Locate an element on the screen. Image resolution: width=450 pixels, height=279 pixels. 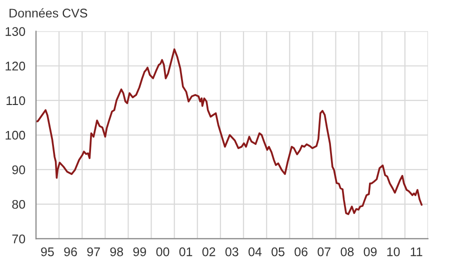
chart-title: Données CVS is located at coordinates (49, 13).